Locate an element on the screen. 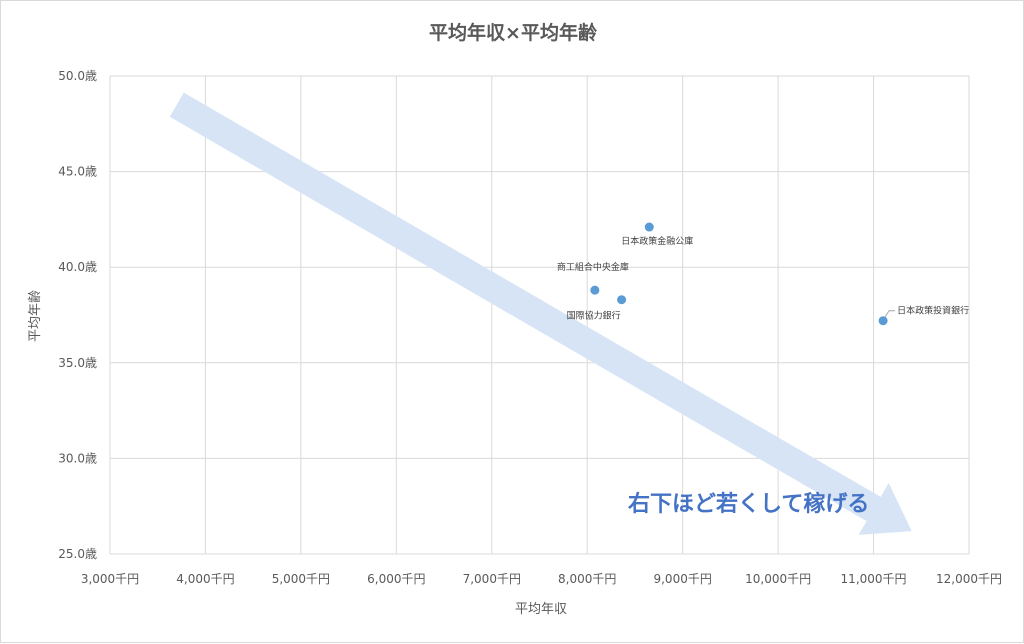  chart-title: 平均年収×平均年齢 is located at coordinates (513, 32).